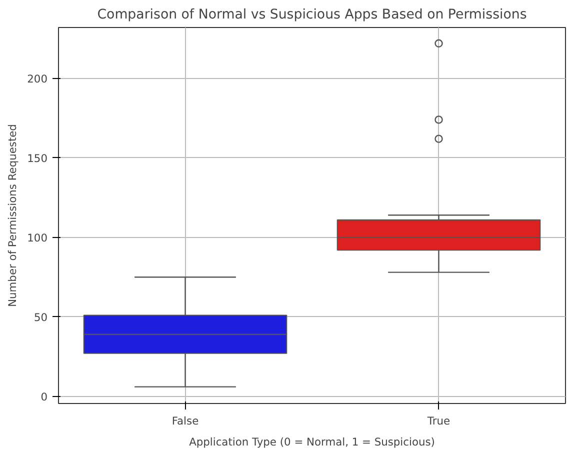 This screenshot has width=567, height=451. What do you see at coordinates (37, 158) in the screenshot?
I see `y-tick-label: 150` at bounding box center [37, 158].